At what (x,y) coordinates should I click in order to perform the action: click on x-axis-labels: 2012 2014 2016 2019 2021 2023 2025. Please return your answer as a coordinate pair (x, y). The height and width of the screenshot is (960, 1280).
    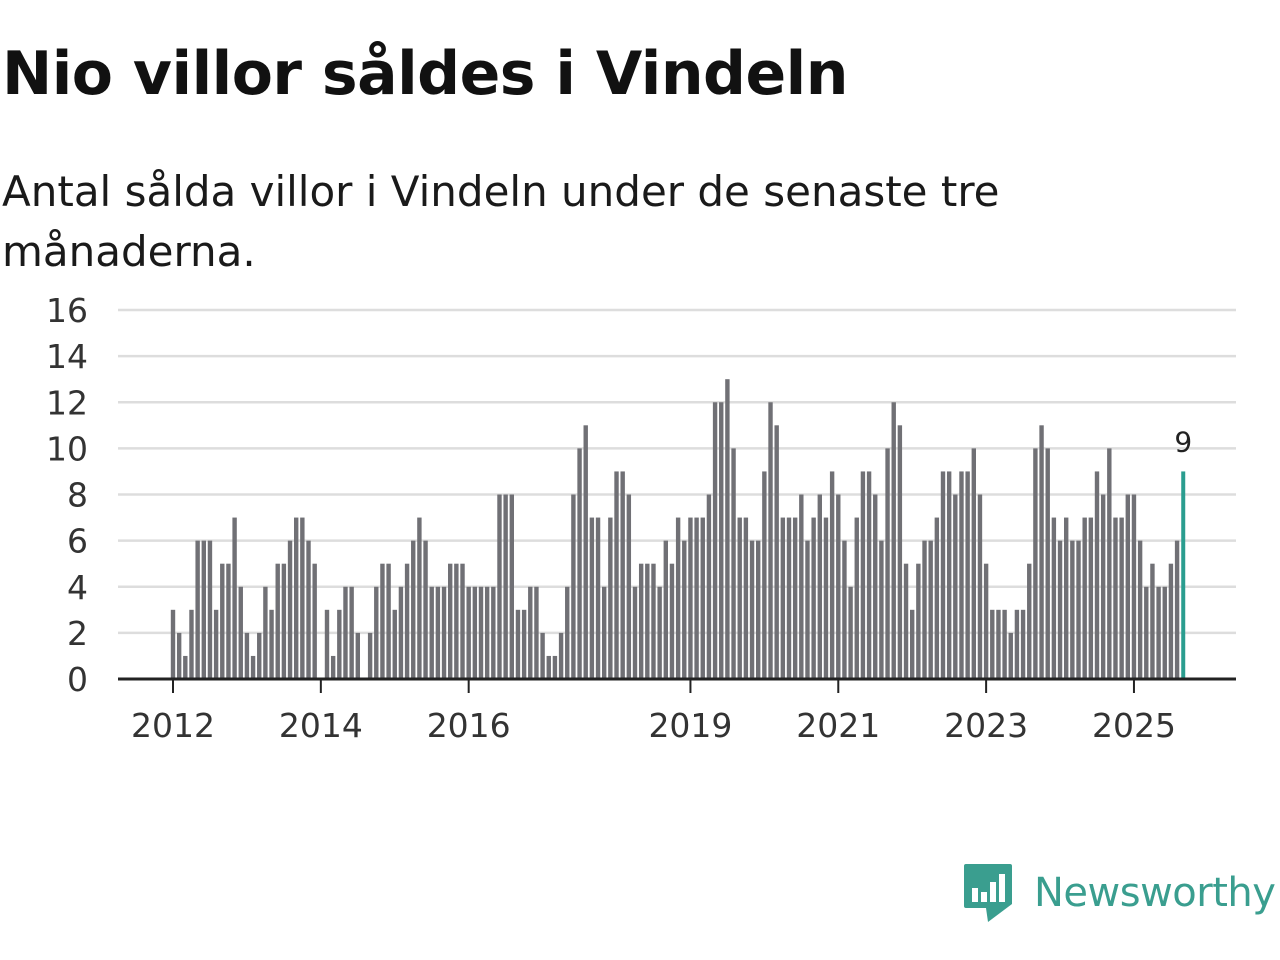
    Looking at the image, I should click on (653, 725).